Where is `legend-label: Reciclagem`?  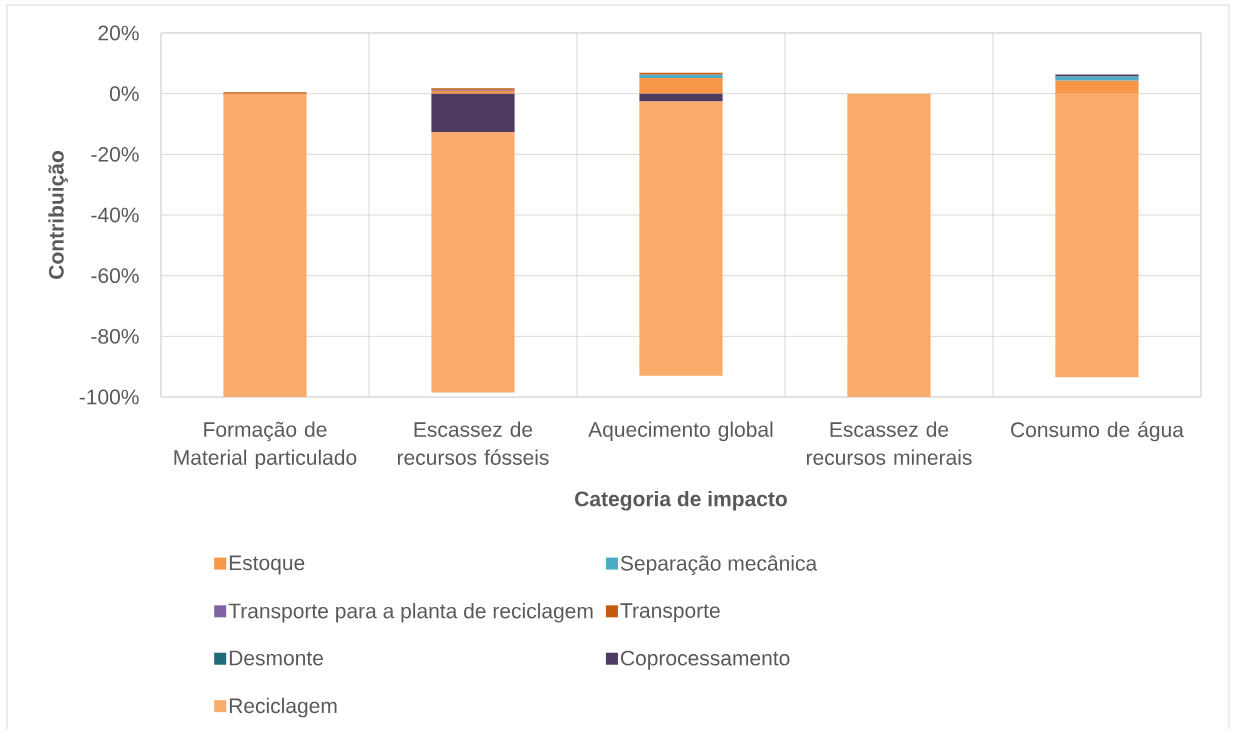 legend-label: Reciclagem is located at coordinates (283, 707).